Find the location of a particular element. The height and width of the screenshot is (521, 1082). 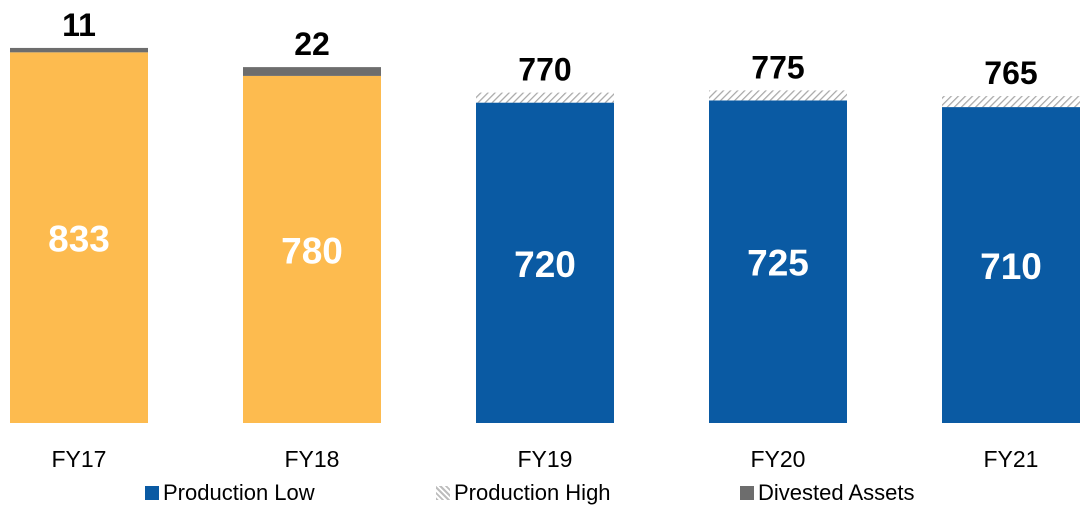

legend-item-production-high: Production High is located at coordinates (523, 493).